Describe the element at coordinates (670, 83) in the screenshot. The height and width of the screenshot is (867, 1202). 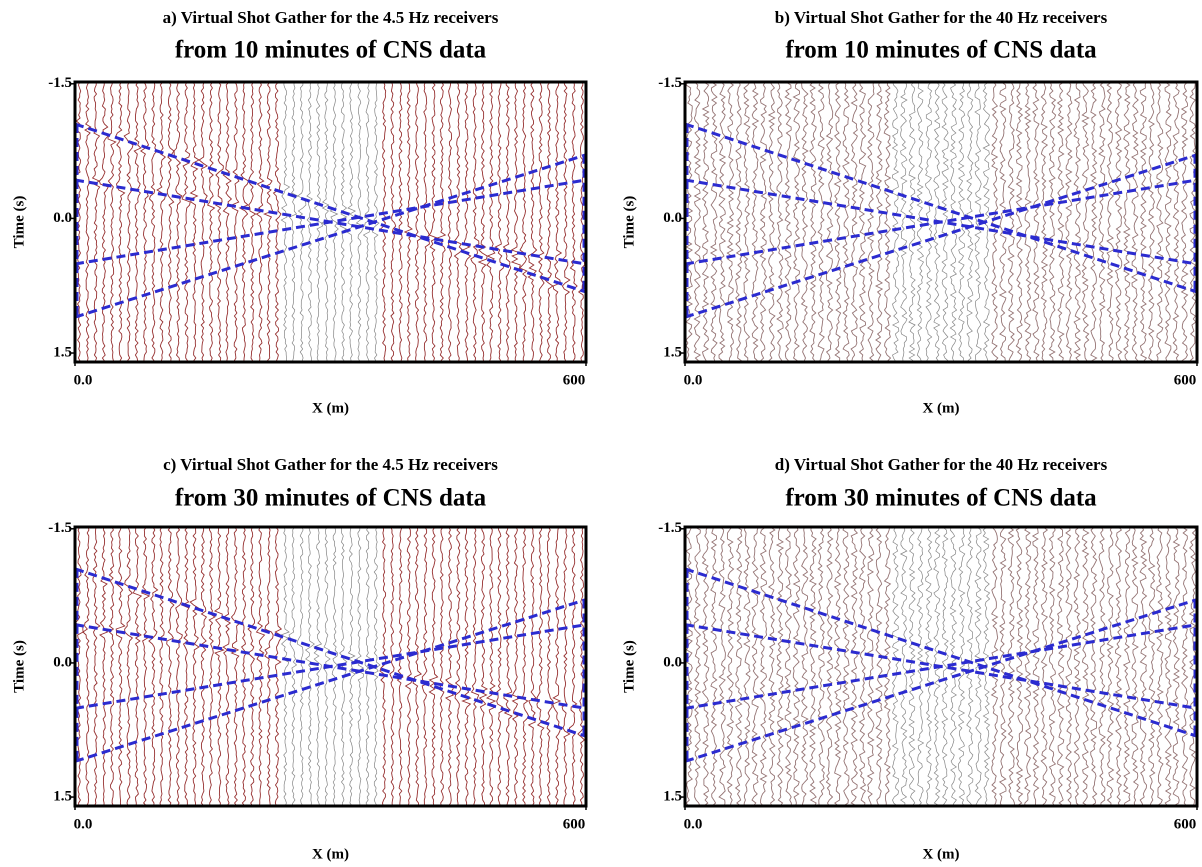
I see `y-tick-label: -1.5` at that location.